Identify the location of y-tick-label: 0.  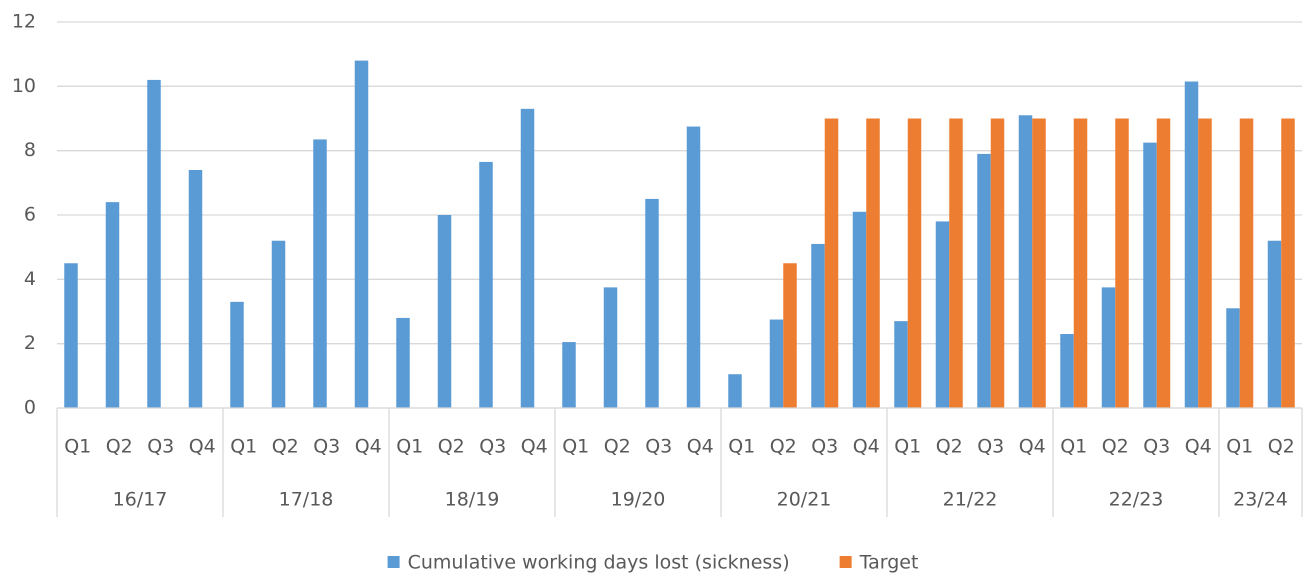
(30, 408).